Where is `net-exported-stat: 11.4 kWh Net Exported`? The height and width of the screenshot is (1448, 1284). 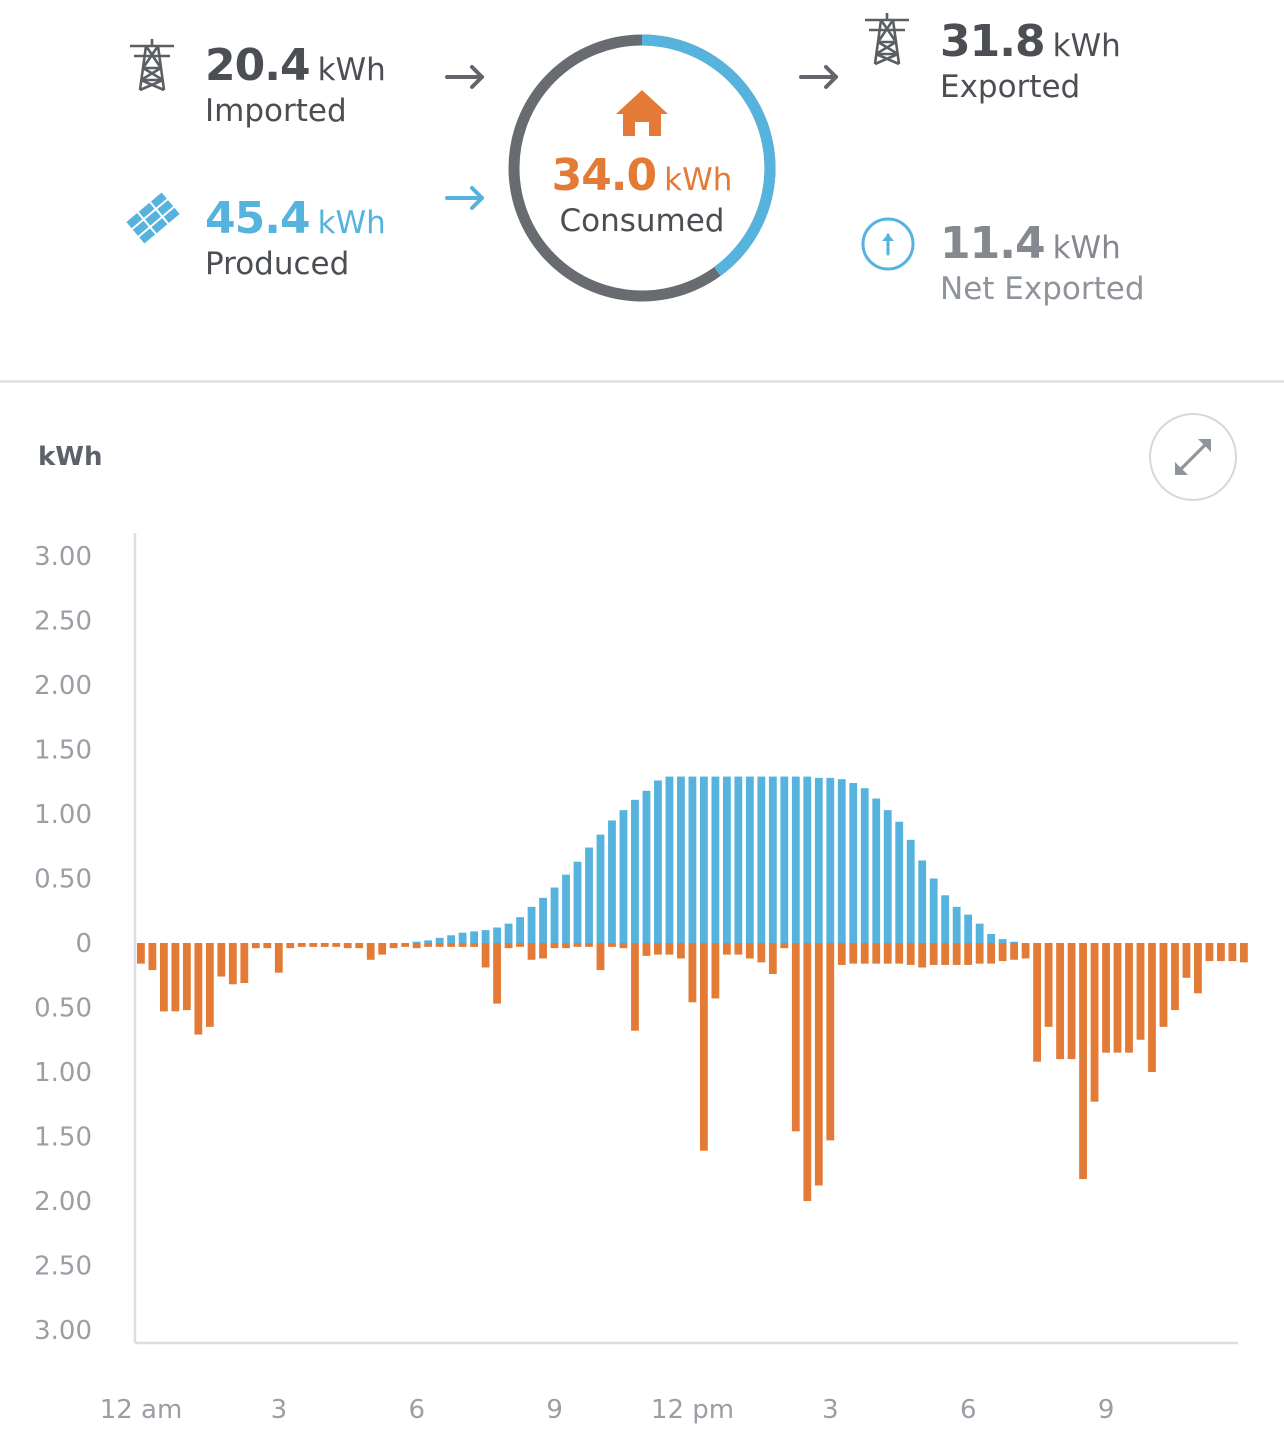 net-exported-stat: 11.4 kWh Net Exported is located at coordinates (1042, 262).